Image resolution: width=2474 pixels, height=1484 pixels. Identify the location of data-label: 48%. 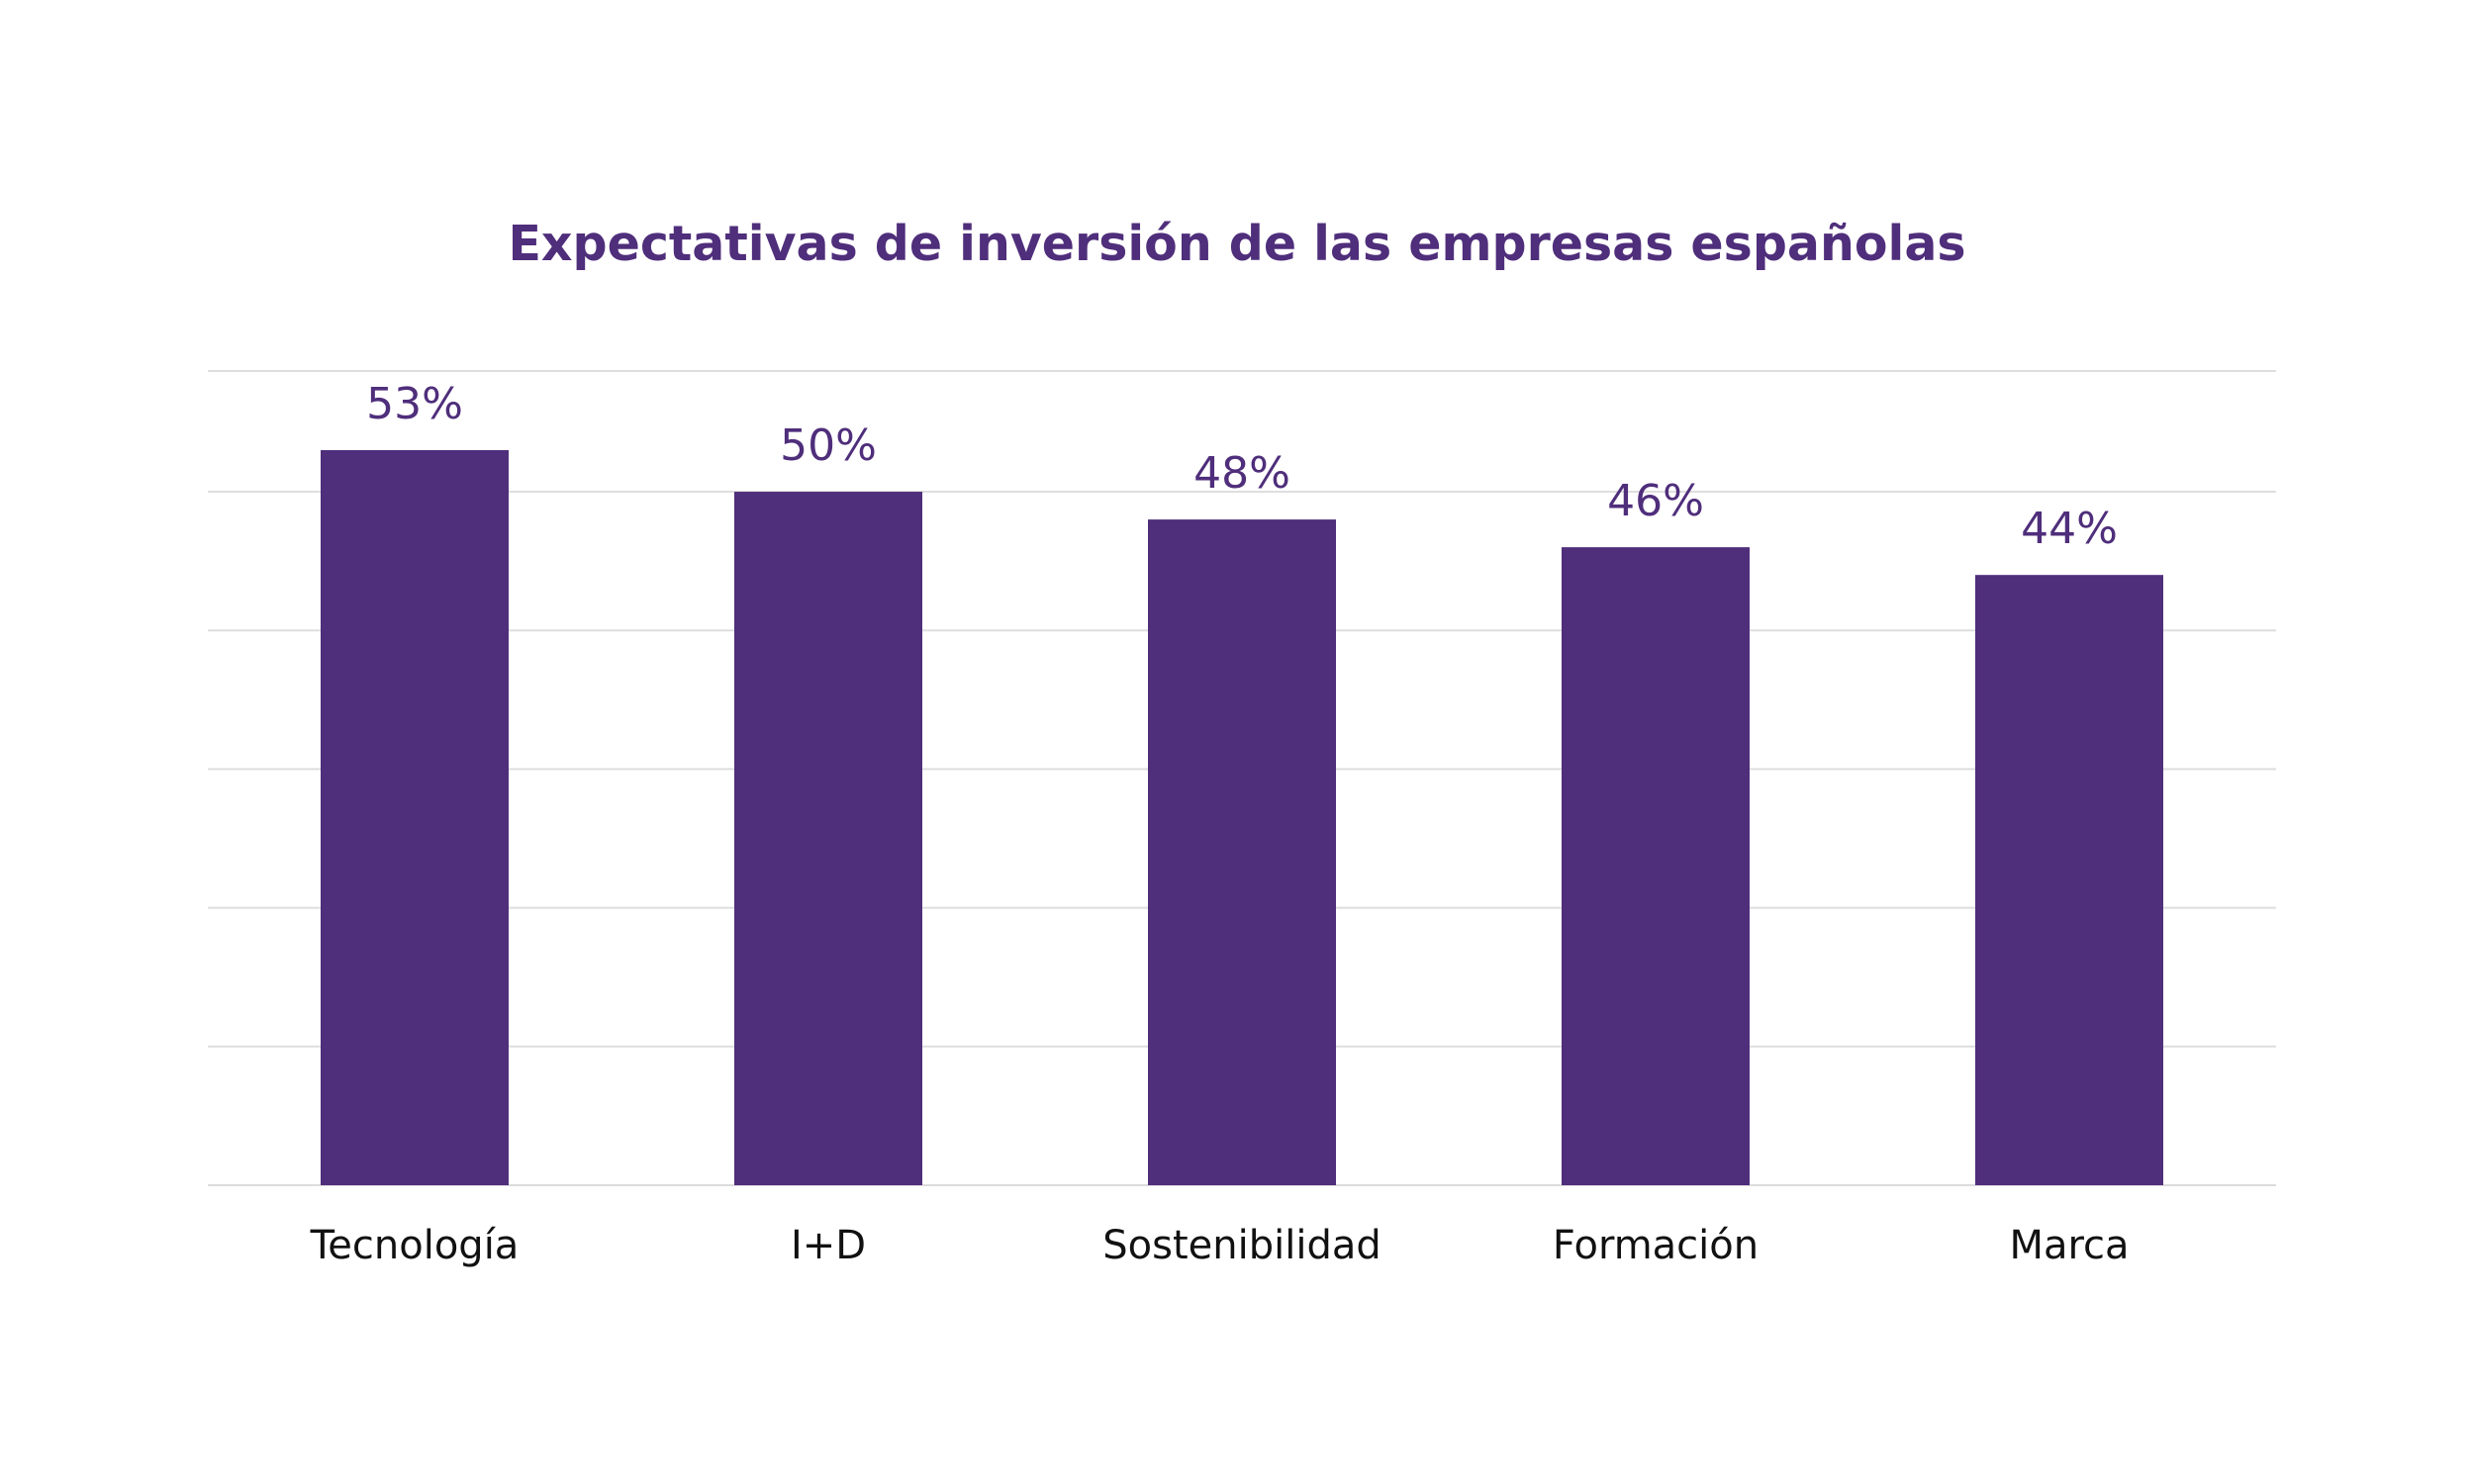
(1241, 473).